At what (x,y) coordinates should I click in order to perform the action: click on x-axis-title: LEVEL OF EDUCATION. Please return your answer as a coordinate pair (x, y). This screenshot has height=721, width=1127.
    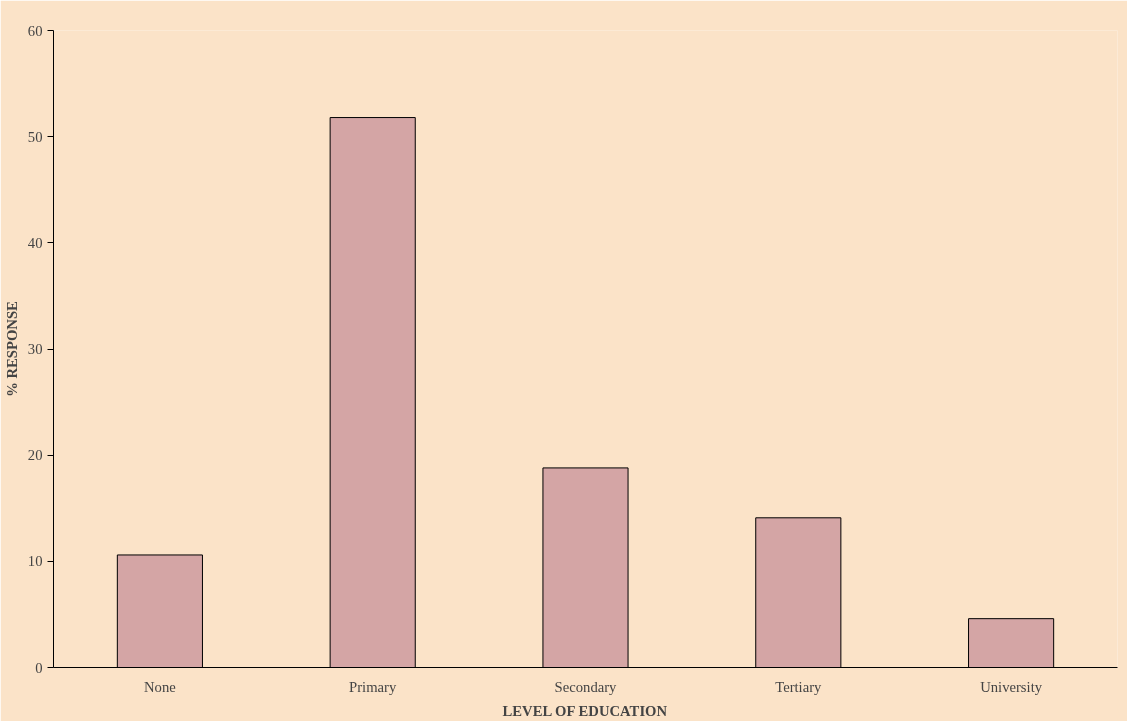
    Looking at the image, I should click on (585, 710).